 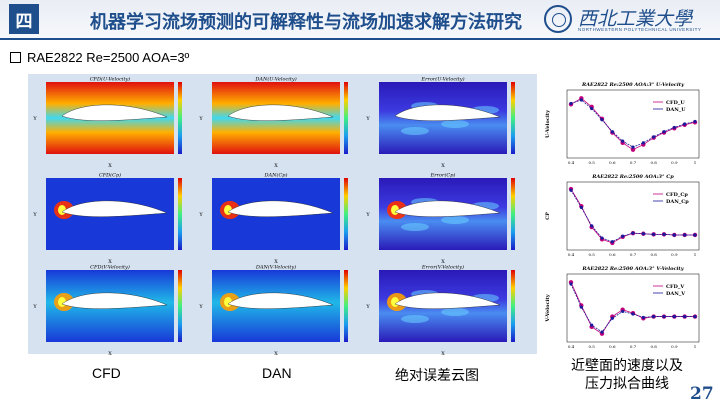 What do you see at coordinates (437, 375) in the screenshot?
I see `column-label-error: 绝对误差云图` at bounding box center [437, 375].